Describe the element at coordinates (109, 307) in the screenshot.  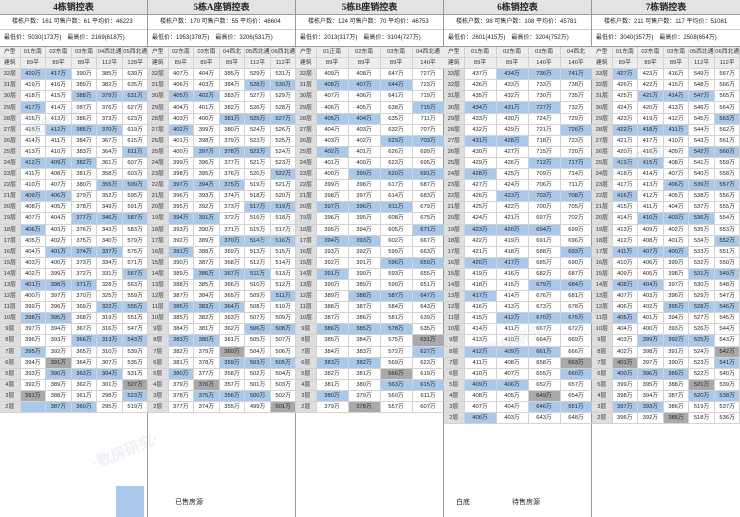
I see `unit-cell: 322万` at that location.